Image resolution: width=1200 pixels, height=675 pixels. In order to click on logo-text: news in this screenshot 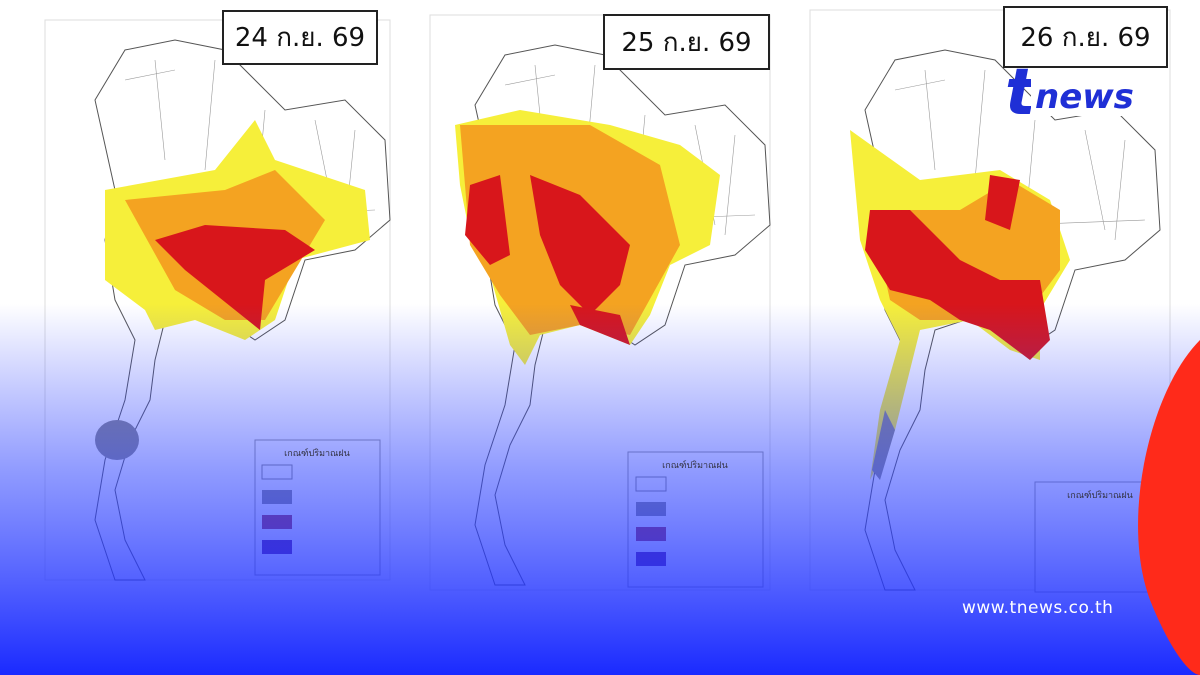, I will do `click(1084, 97)`.